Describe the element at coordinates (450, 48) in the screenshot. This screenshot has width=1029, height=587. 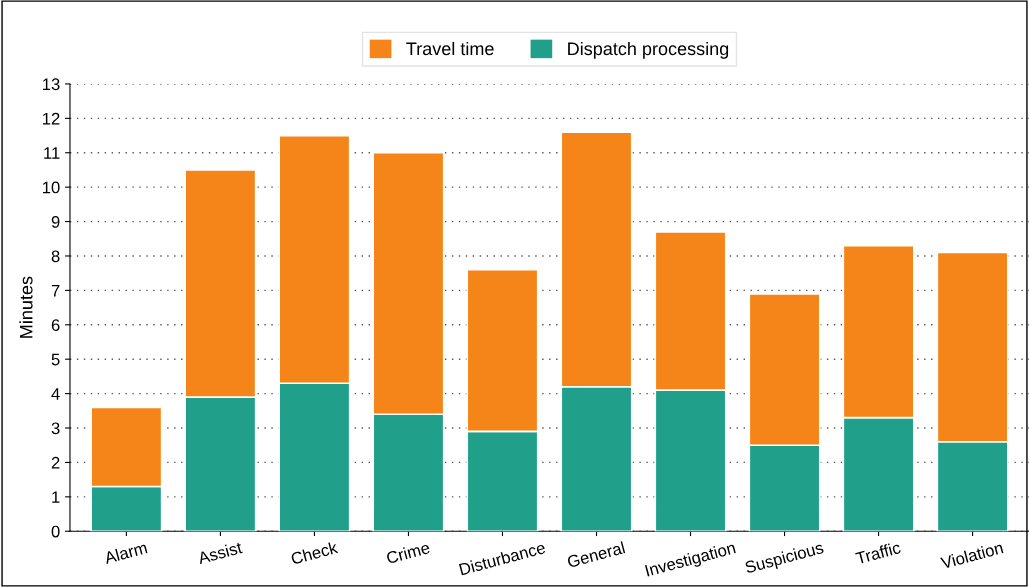
I see `legend-label: Travel time` at that location.